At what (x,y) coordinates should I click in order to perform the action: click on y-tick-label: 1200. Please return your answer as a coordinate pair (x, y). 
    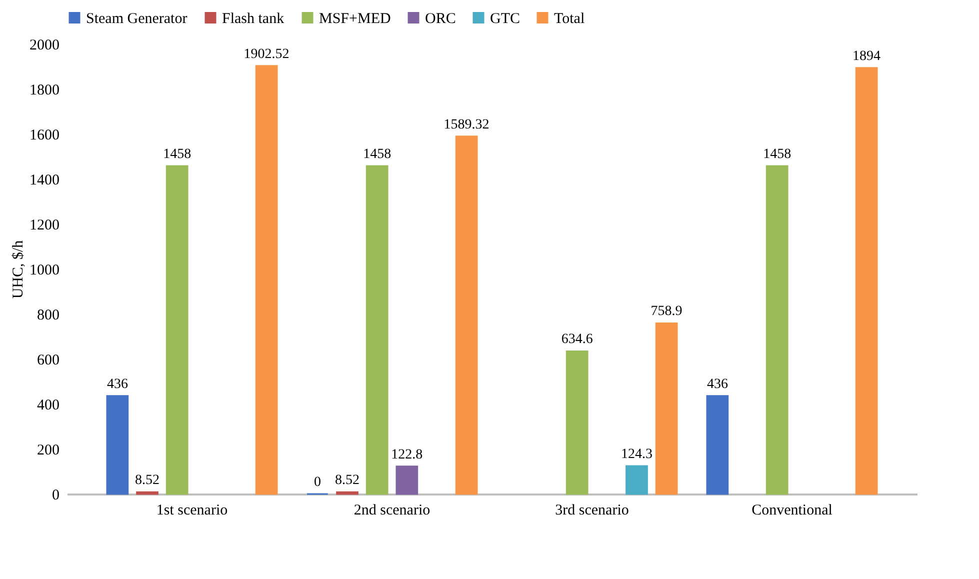
    Looking at the image, I should click on (45, 226).